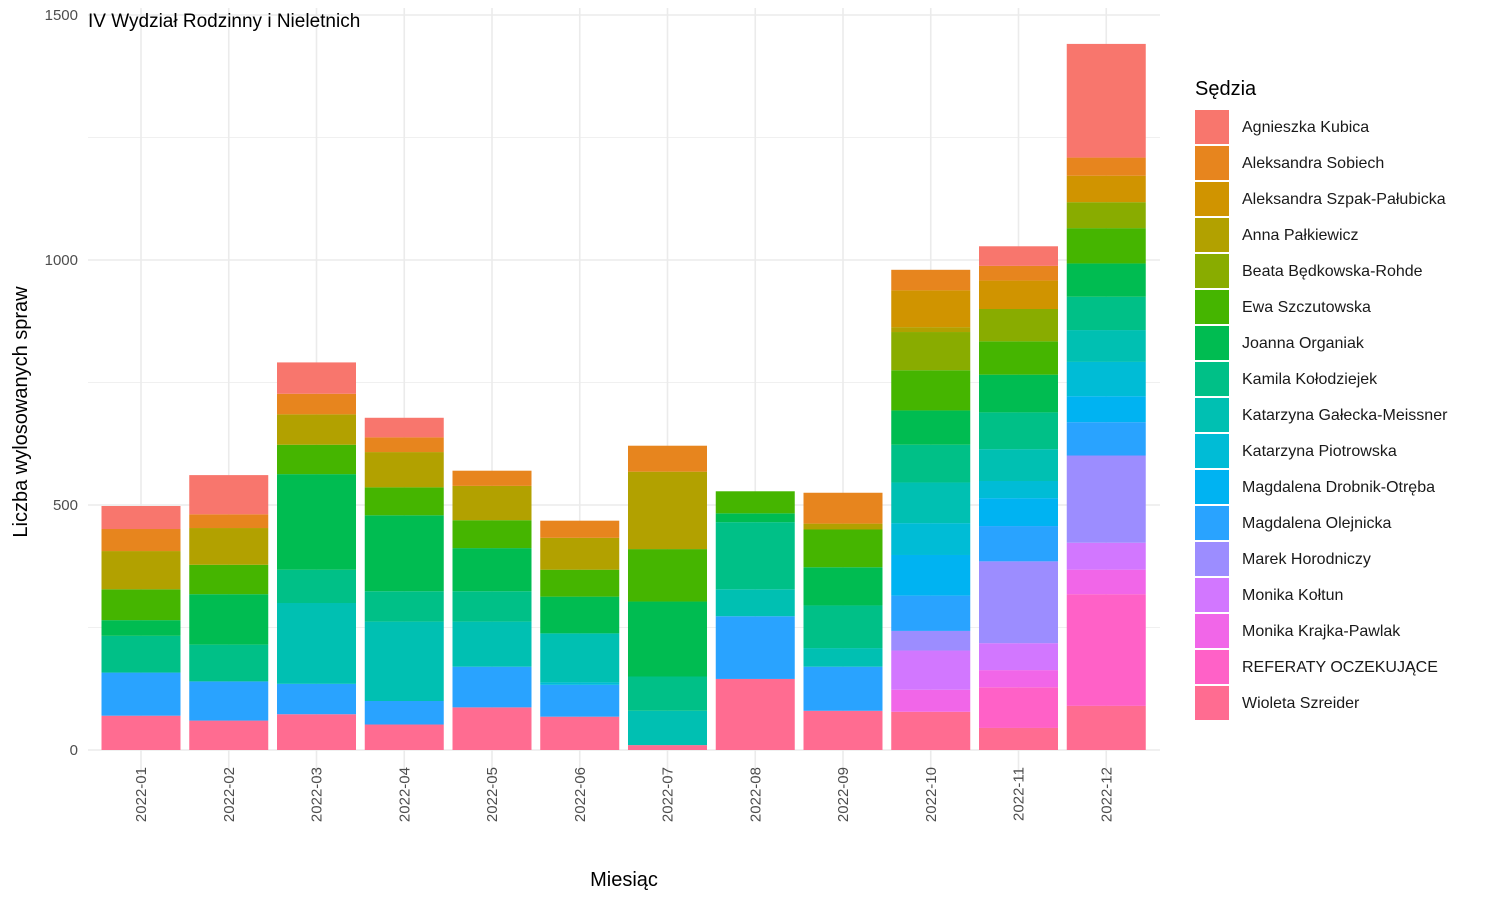 The height and width of the screenshot is (900, 1500). Describe the element at coordinates (1226, 89) in the screenshot. I see `legend-title: Sędzia` at that location.